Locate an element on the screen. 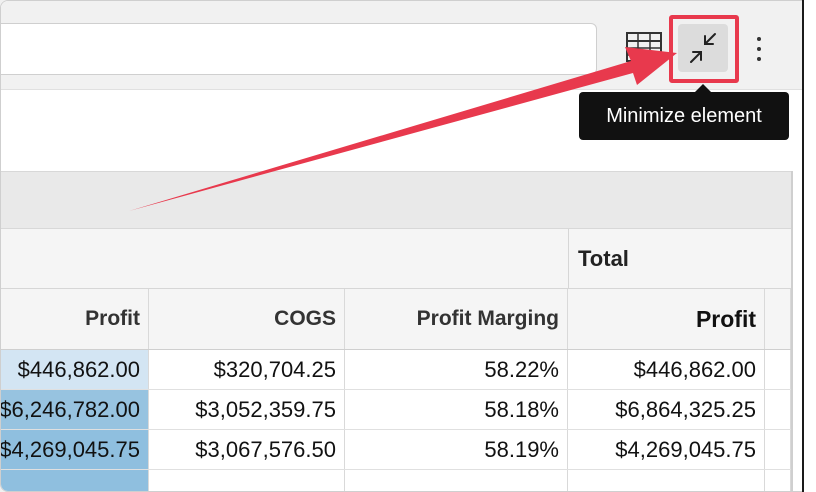  table-row-partial is located at coordinates (396, 480).